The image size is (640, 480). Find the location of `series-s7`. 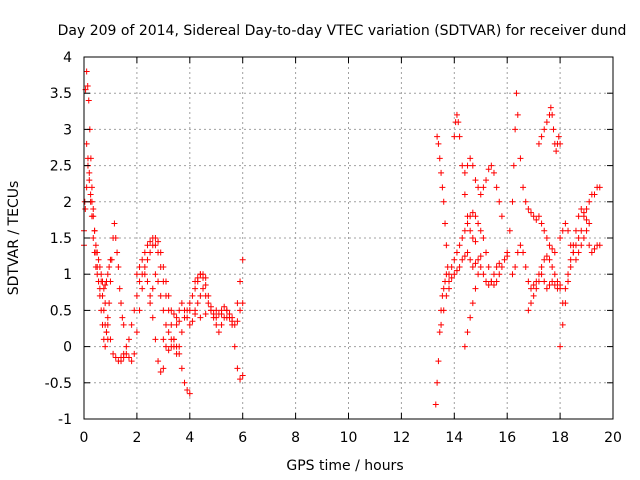

series-s7 is located at coordinates (178, 314).